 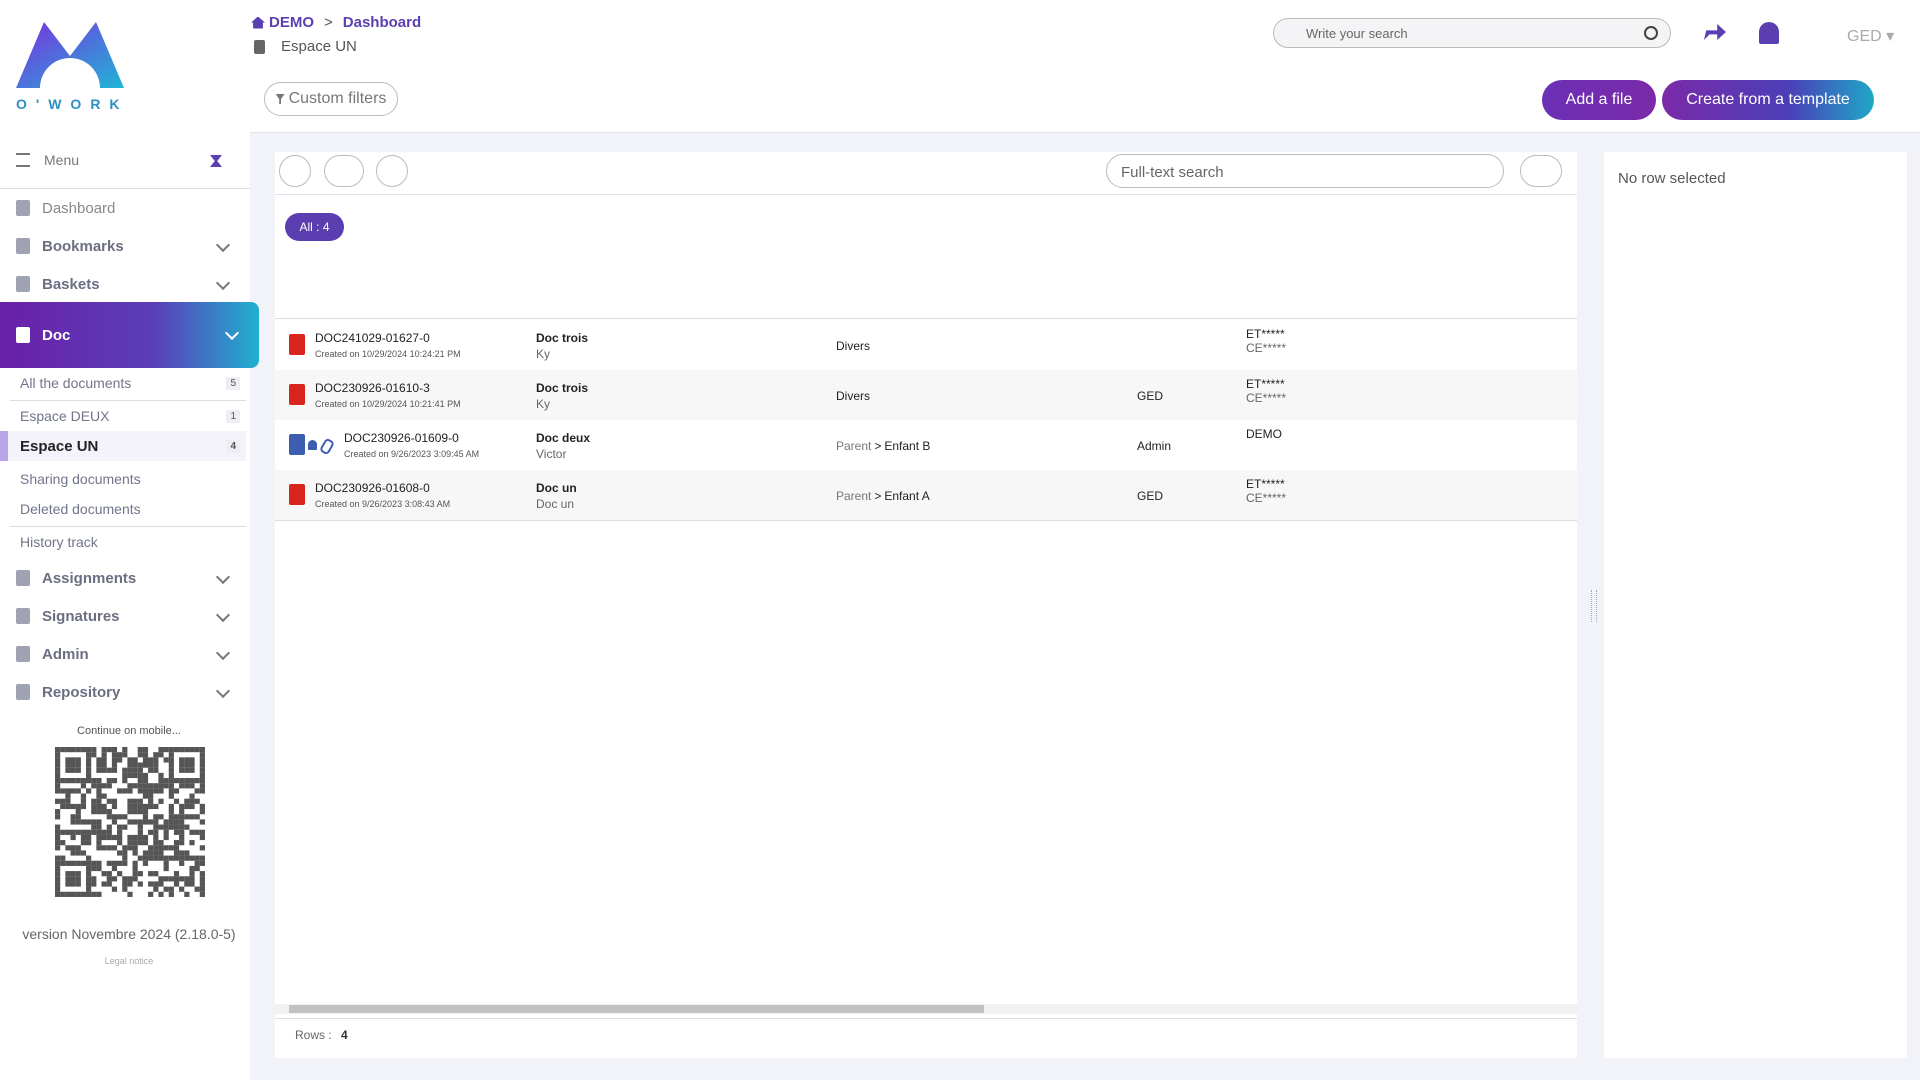 What do you see at coordinates (125, 578) in the screenshot?
I see `nav-item: Assignments` at bounding box center [125, 578].